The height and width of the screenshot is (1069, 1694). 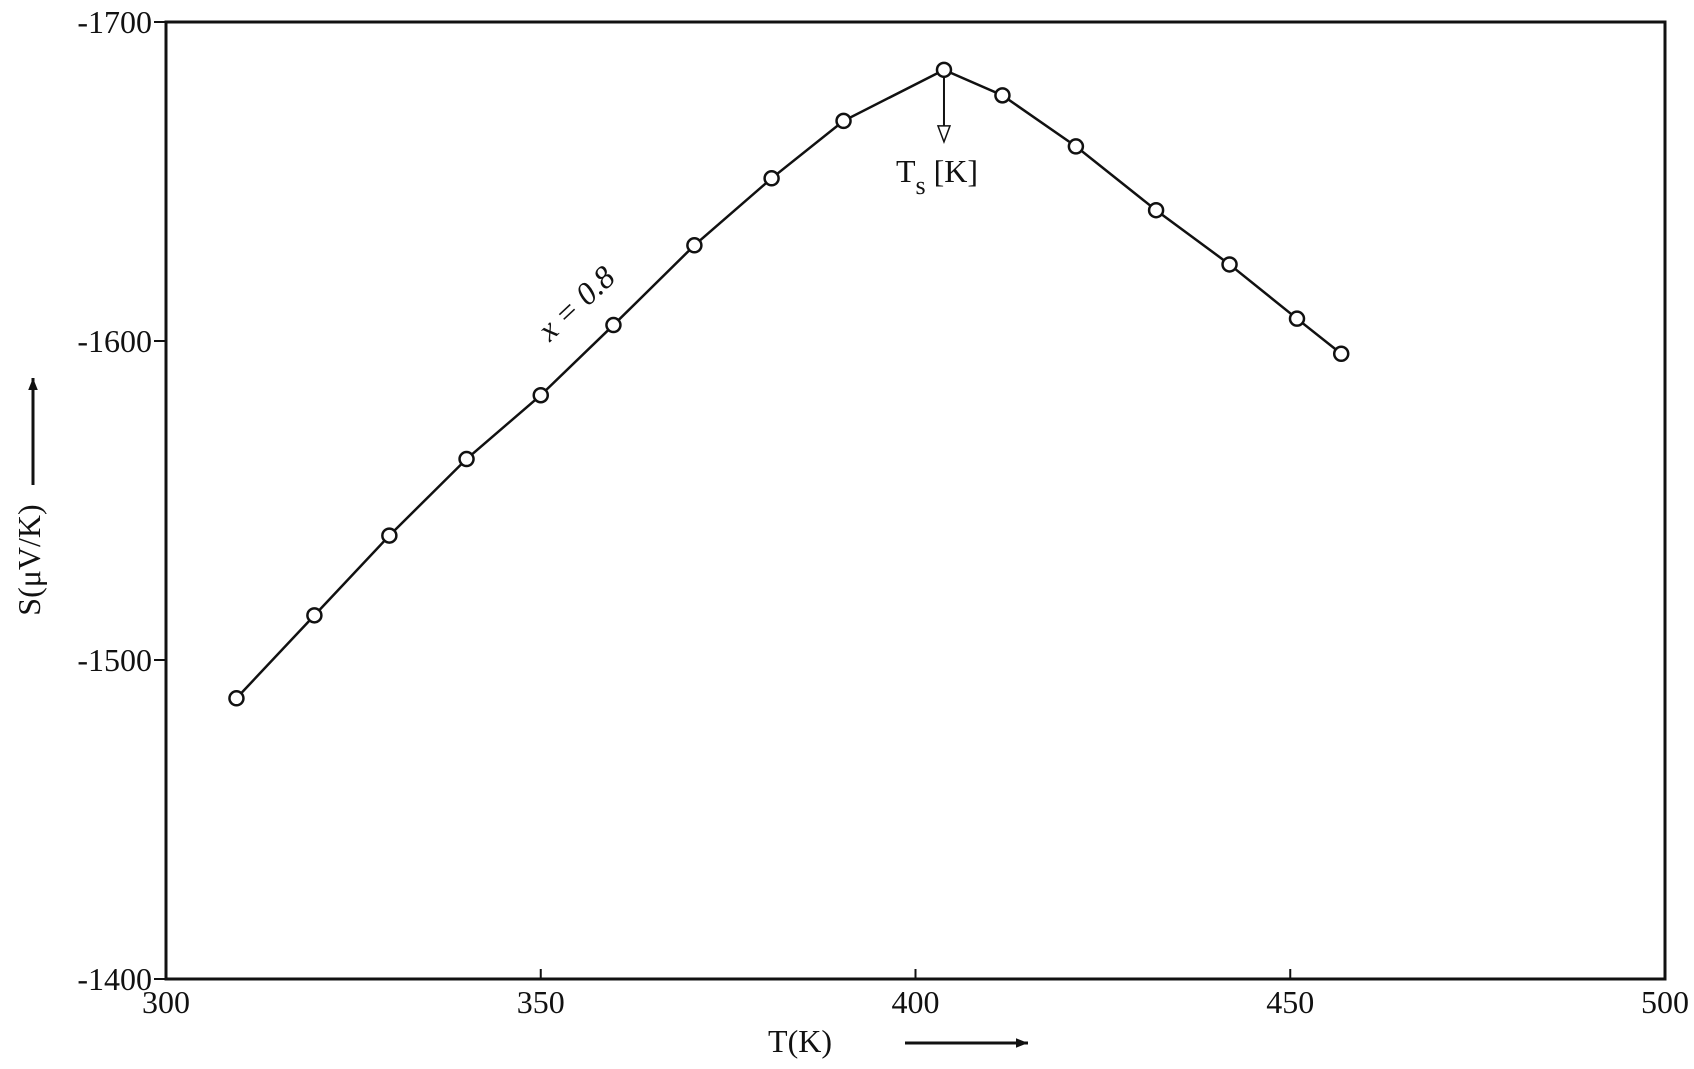 What do you see at coordinates (114, 660) in the screenshot?
I see `y-tick-label: -1500` at bounding box center [114, 660].